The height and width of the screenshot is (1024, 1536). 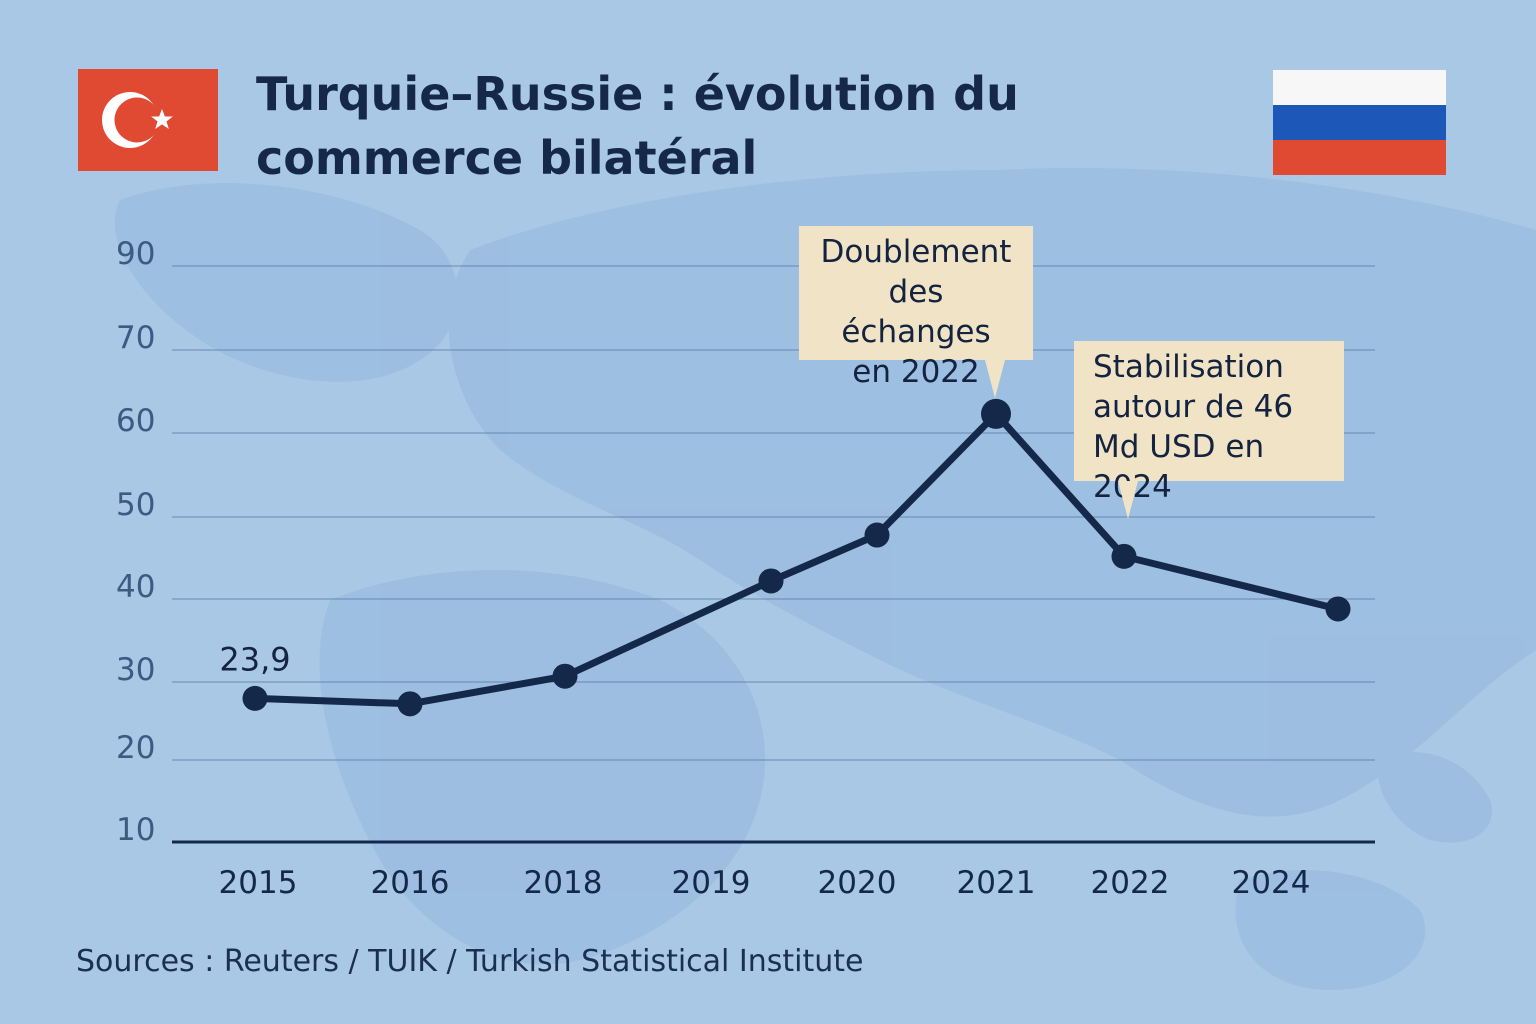 What do you see at coordinates (135, 254) in the screenshot?
I see `y-tick-label: 90` at bounding box center [135, 254].